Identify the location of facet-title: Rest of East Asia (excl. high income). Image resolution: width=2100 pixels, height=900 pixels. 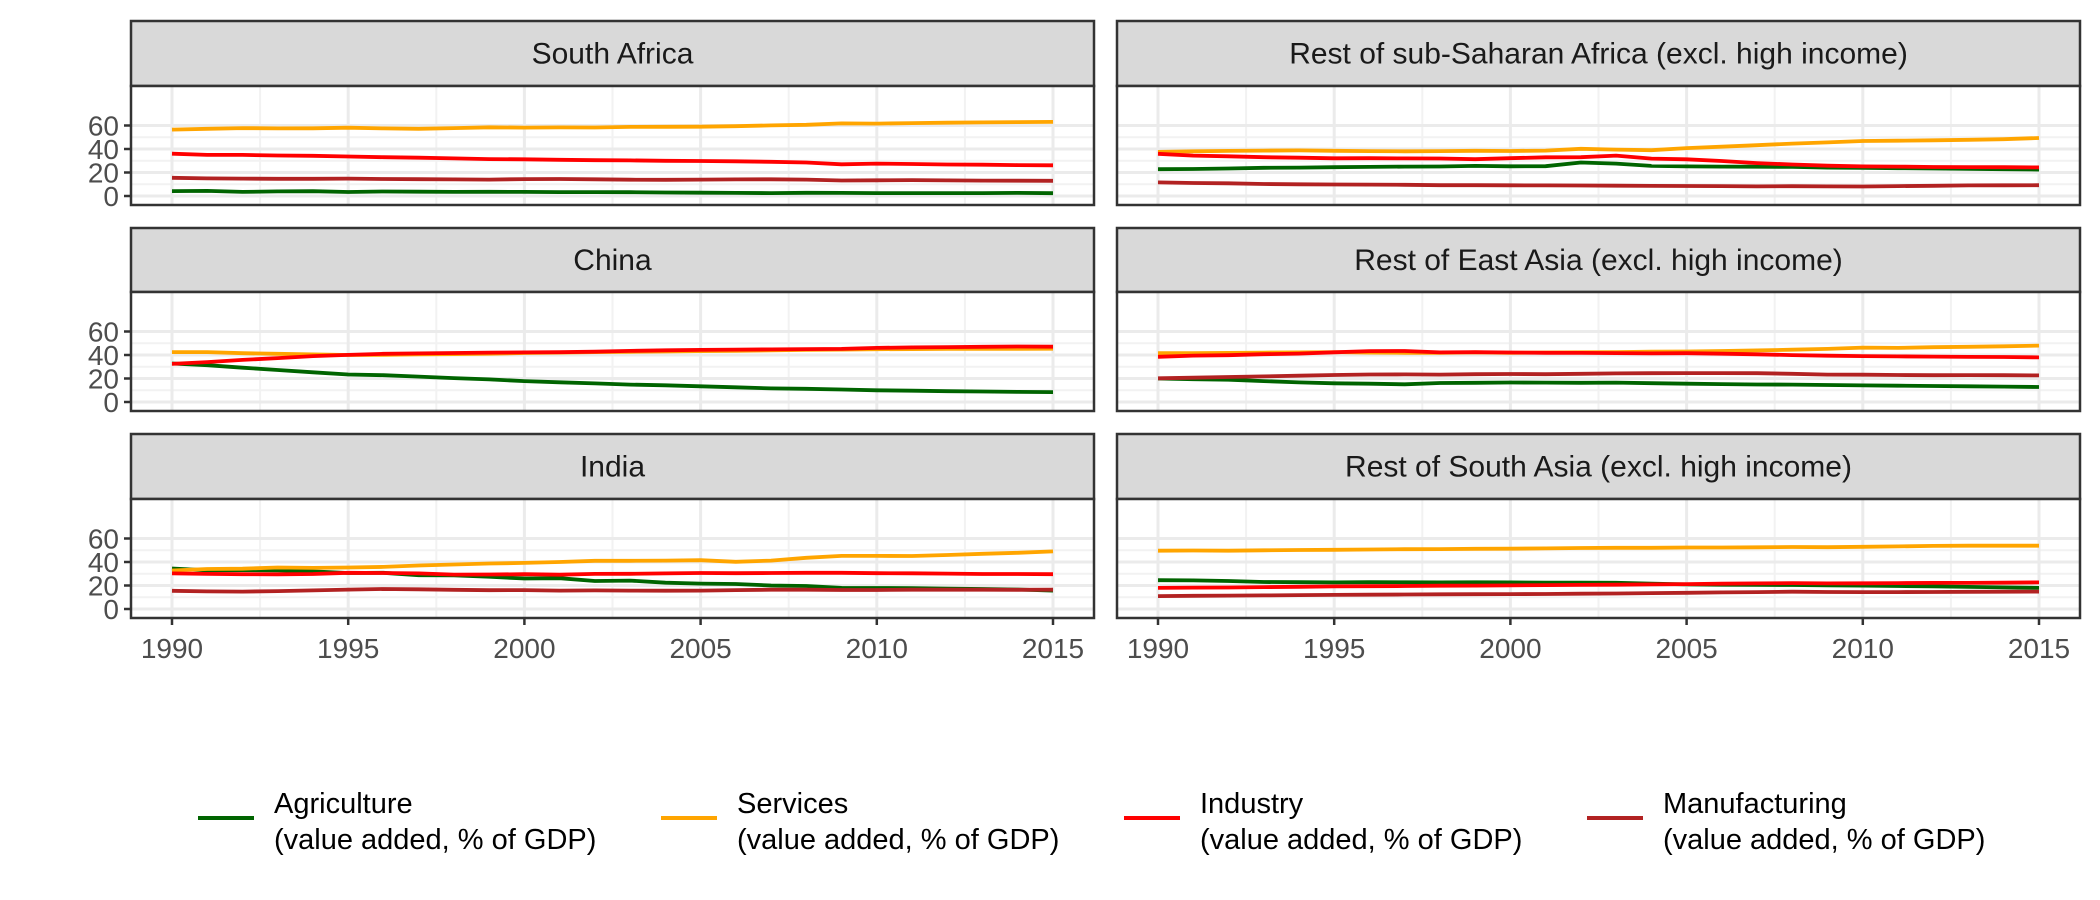
(1598, 260).